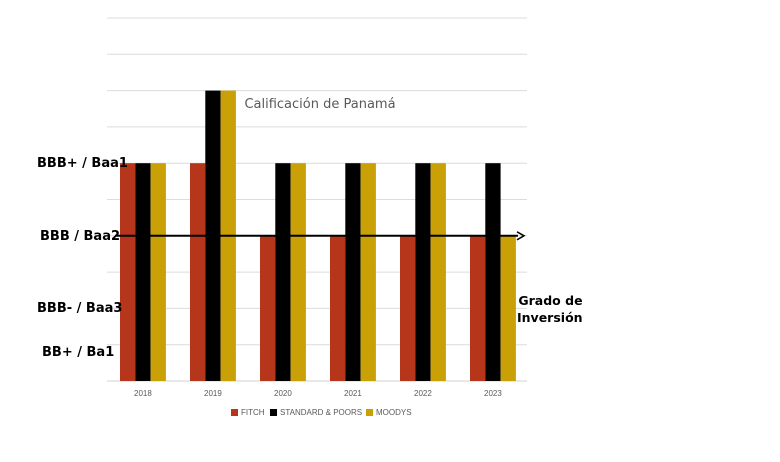 Image resolution: width=780 pixels, height=462 pixels. What do you see at coordinates (80, 308) in the screenshot?
I see `y-label-bbb-minus: BBB- / Baa3` at bounding box center [80, 308].